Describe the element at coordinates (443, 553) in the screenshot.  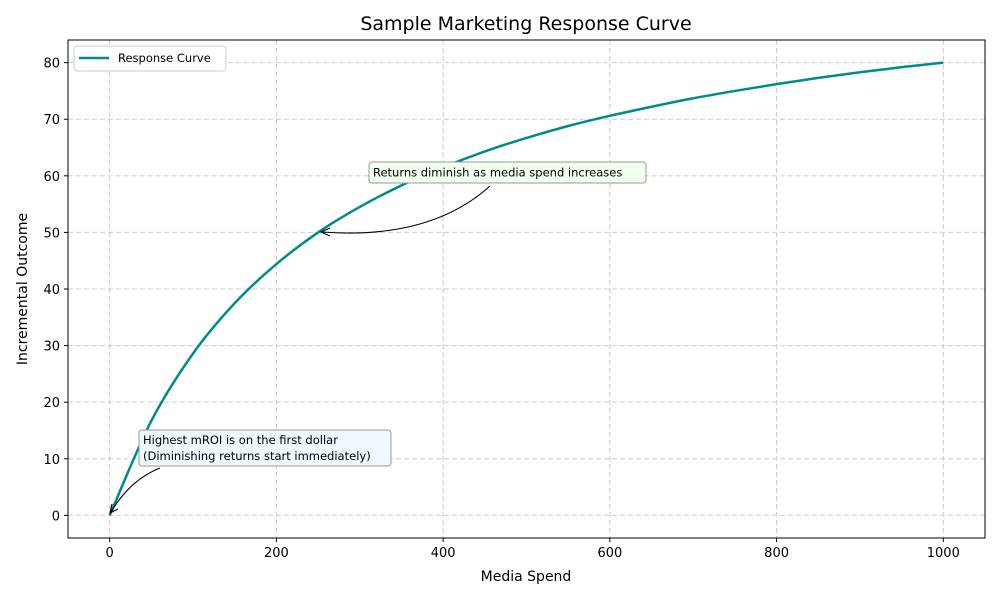
I see `x-tick-label: 400` at that location.